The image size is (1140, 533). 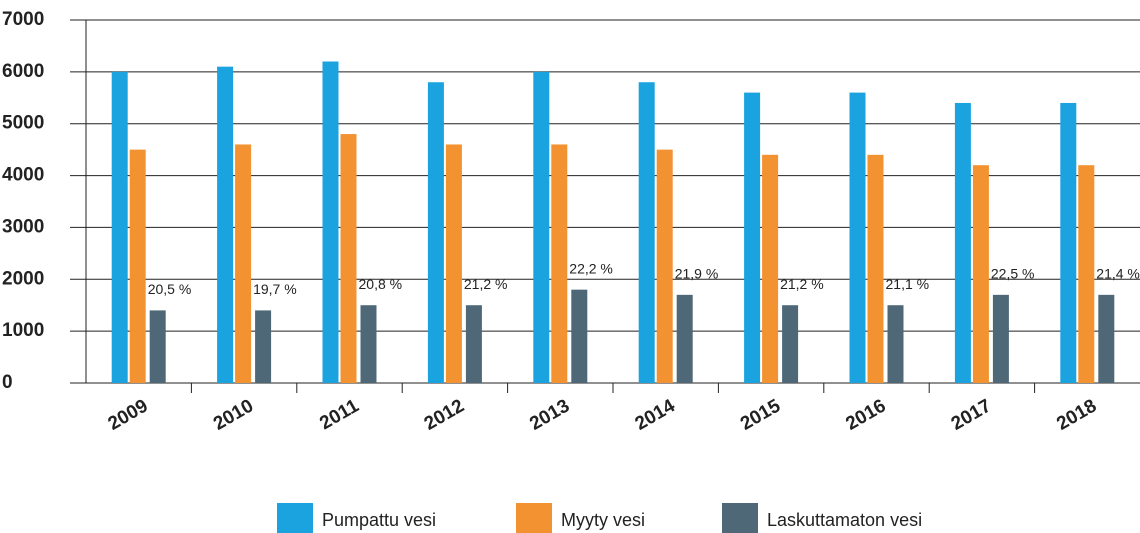 I want to click on legend-label: Myyty vesi, so click(x=603, y=520).